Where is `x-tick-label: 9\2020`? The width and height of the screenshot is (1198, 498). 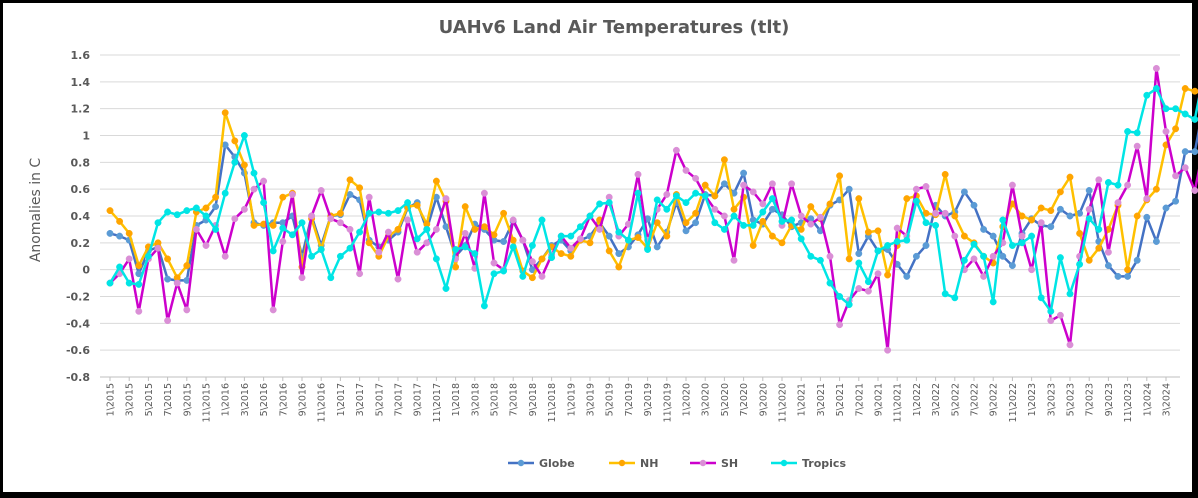 x-tick-label: 9\2020 is located at coordinates (763, 399).